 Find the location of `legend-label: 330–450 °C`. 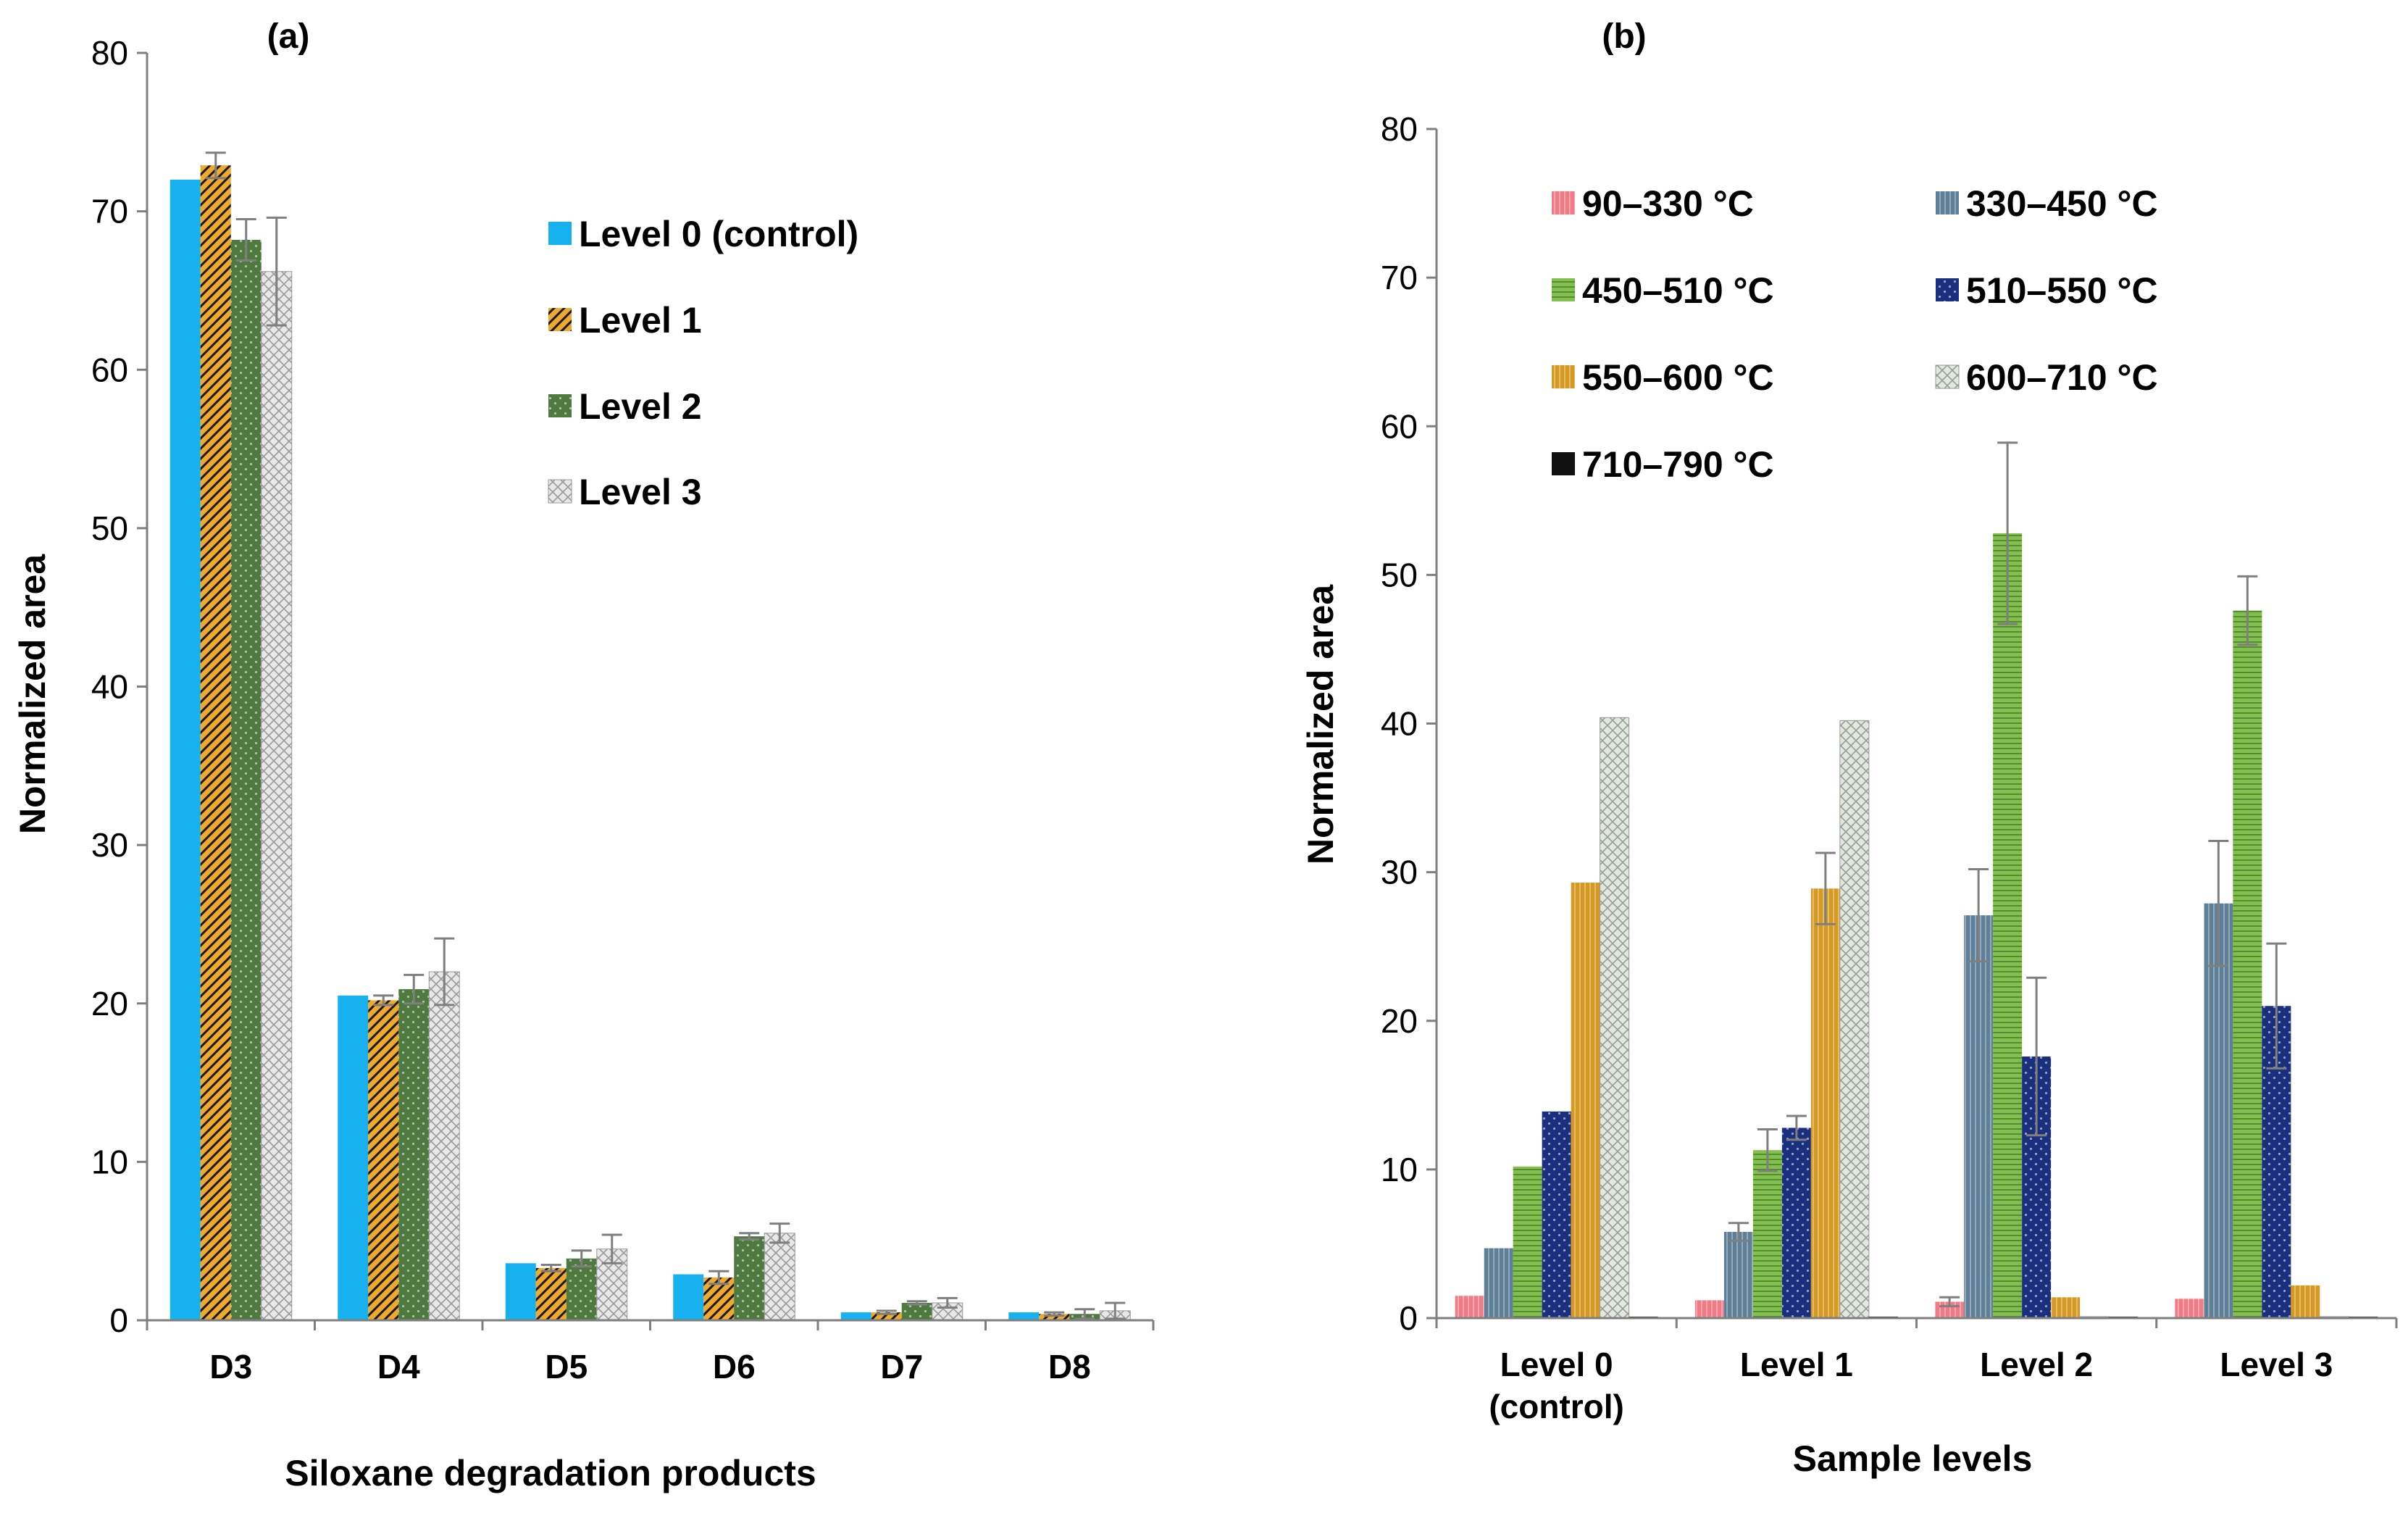

legend-label: 330–450 °C is located at coordinates (2062, 203).